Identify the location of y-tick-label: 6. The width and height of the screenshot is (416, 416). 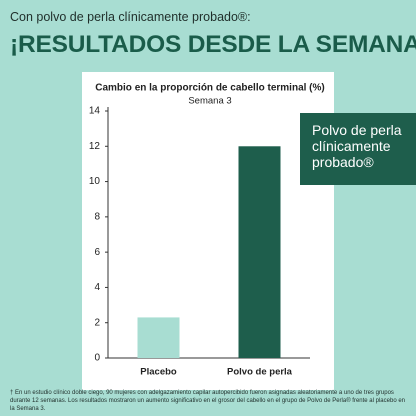
(97, 252).